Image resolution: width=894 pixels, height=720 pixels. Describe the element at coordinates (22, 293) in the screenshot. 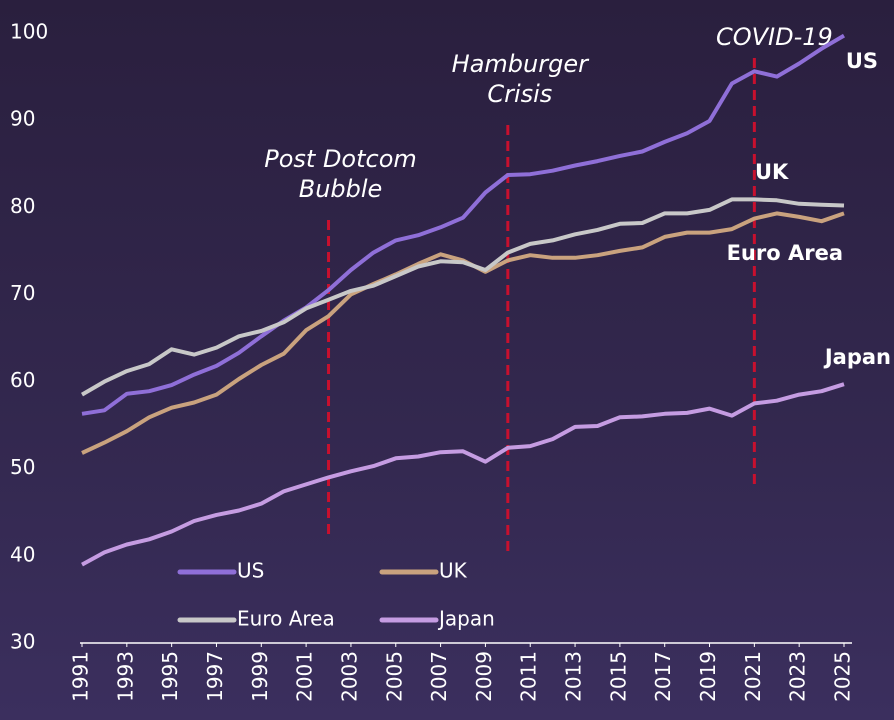

I see `y-tick-label: 70` at that location.